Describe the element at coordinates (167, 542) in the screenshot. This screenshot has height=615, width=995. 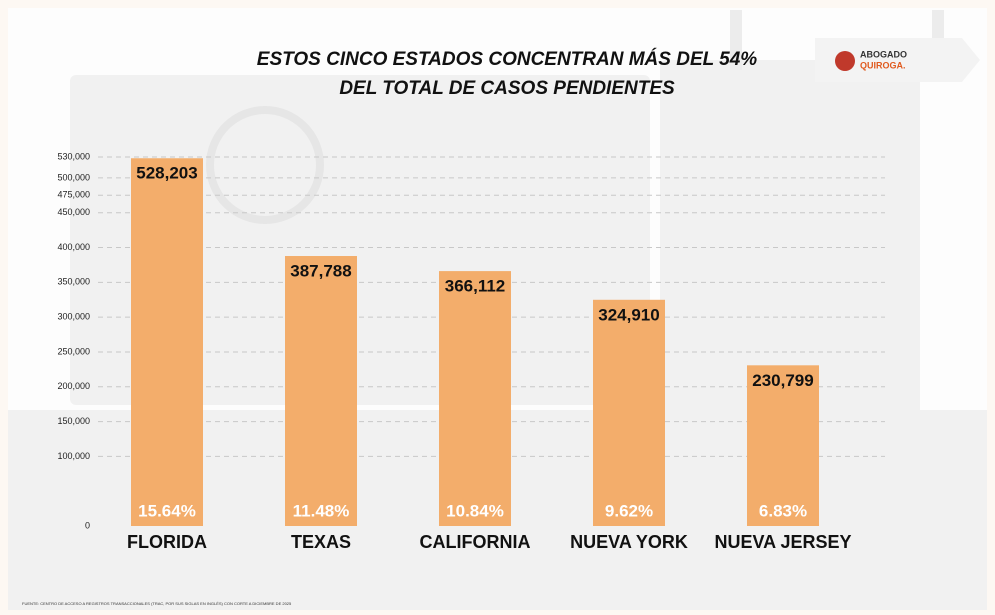
I see `x-tick-label: FLORIDA` at that location.